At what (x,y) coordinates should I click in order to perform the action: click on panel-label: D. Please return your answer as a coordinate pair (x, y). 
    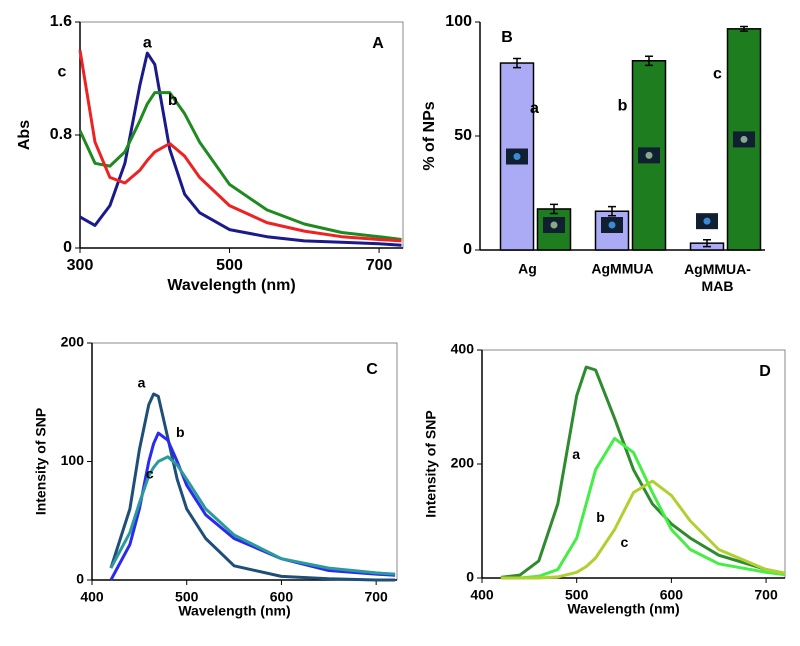
    Looking at the image, I should click on (765, 371).